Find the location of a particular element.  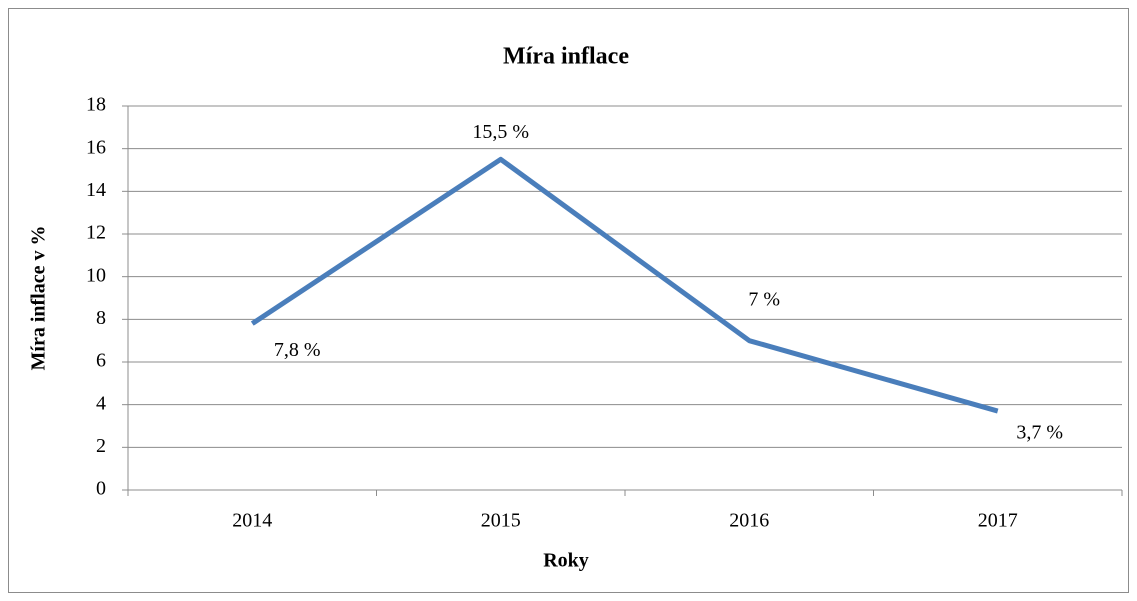

x-tick-label: 2016 is located at coordinates (749, 521).